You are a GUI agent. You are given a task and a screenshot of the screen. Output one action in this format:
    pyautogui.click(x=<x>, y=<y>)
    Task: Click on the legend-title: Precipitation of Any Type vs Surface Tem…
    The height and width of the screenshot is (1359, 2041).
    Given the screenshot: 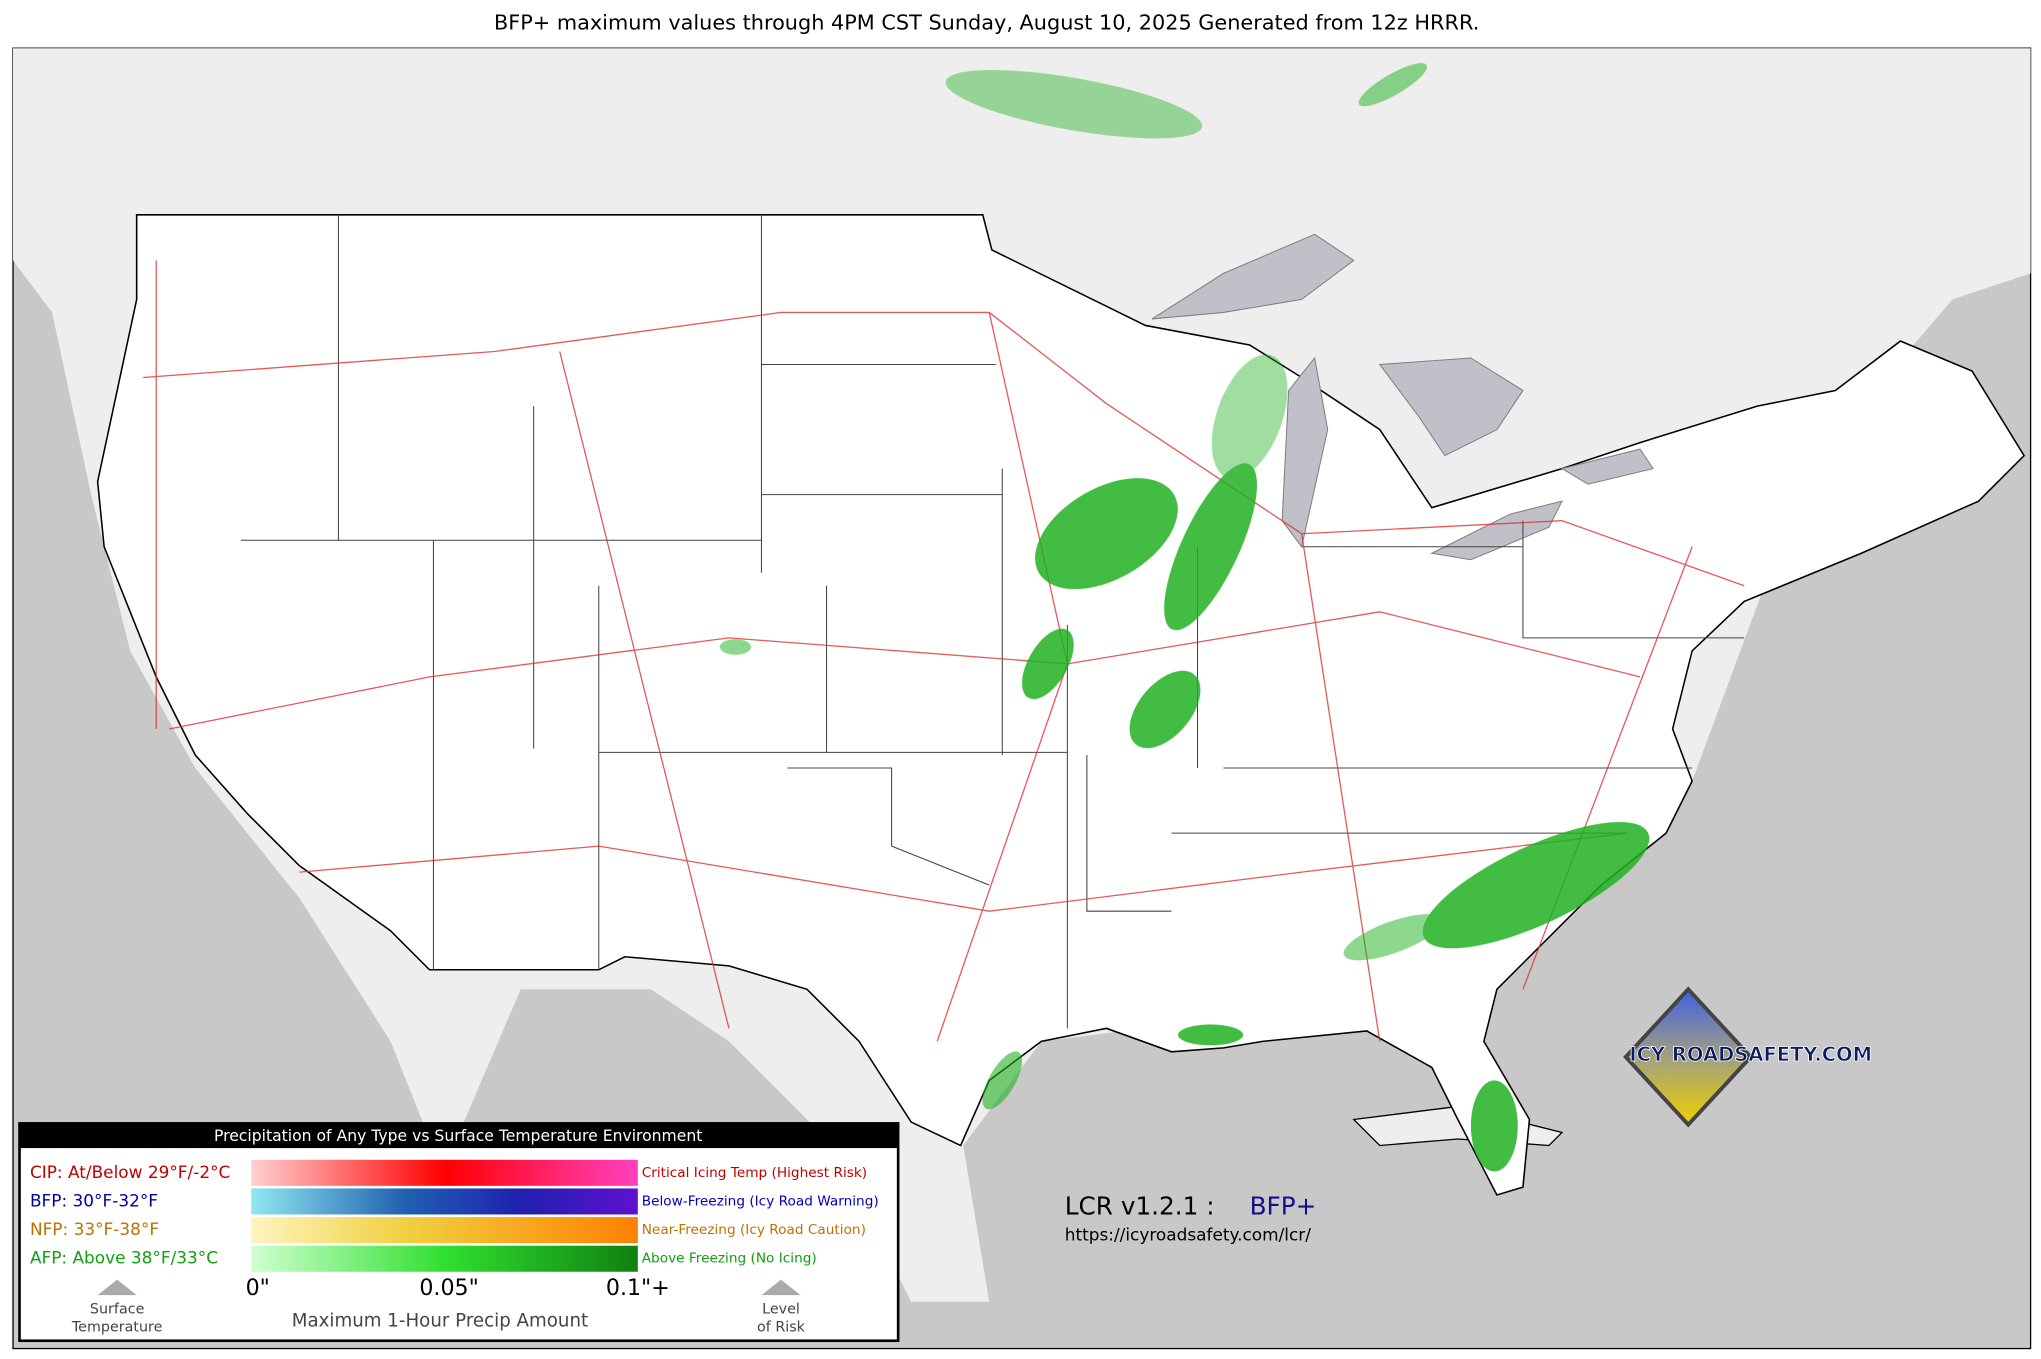 What is the action you would take?
    pyautogui.click(x=458, y=1136)
    